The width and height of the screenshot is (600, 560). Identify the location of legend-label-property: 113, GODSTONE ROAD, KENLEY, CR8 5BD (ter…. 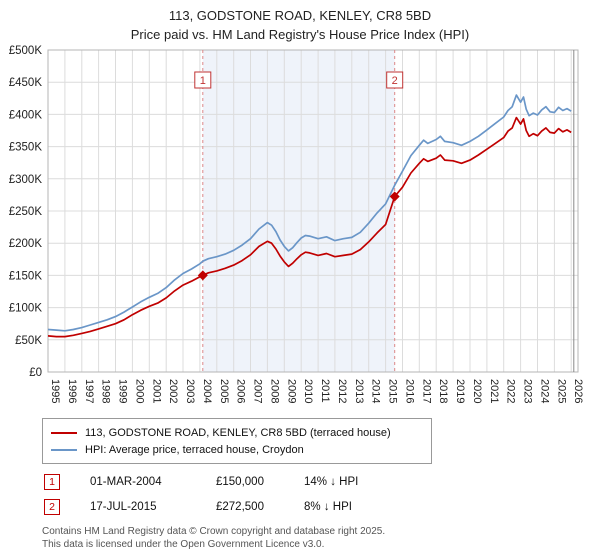
(238, 432).